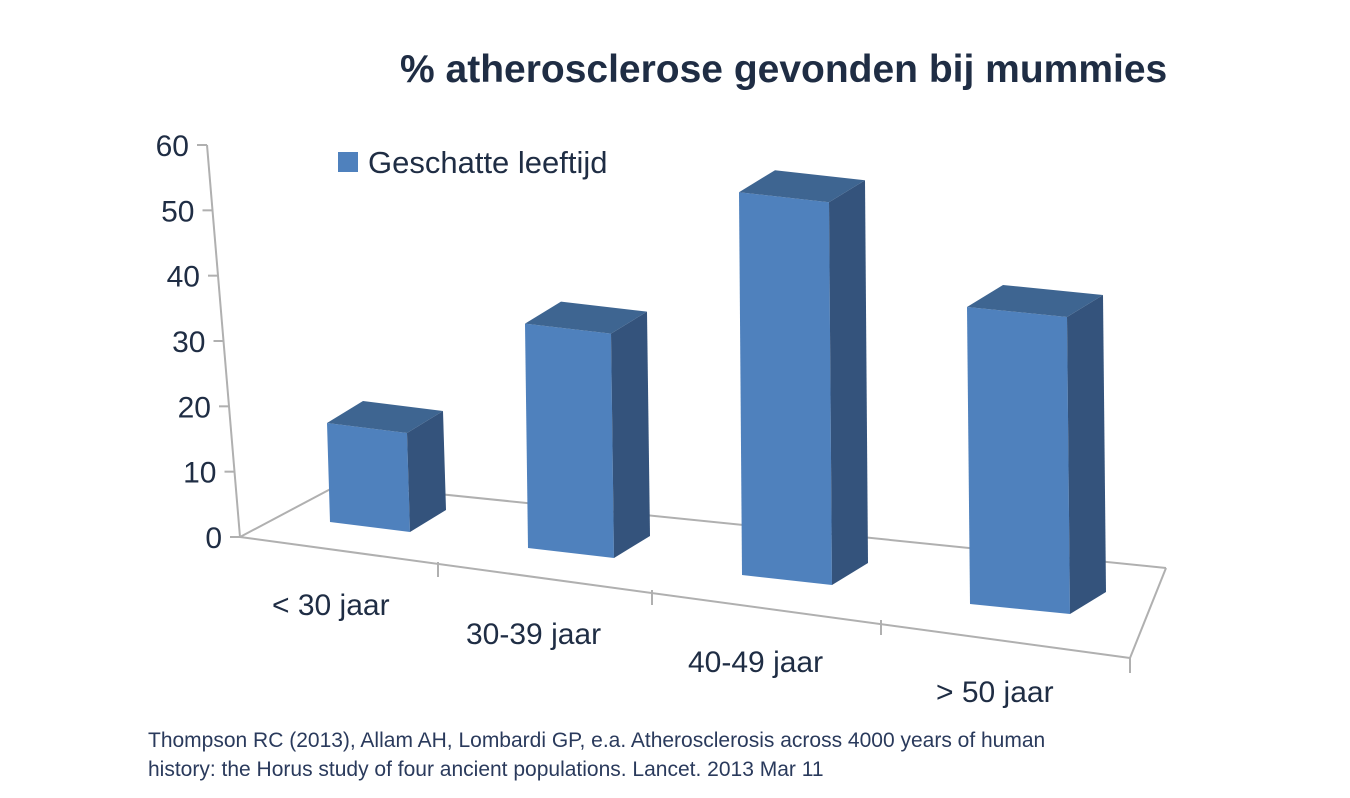 This screenshot has width=1350, height=798. I want to click on x-tick-label: 40-49 jaar, so click(755, 662).